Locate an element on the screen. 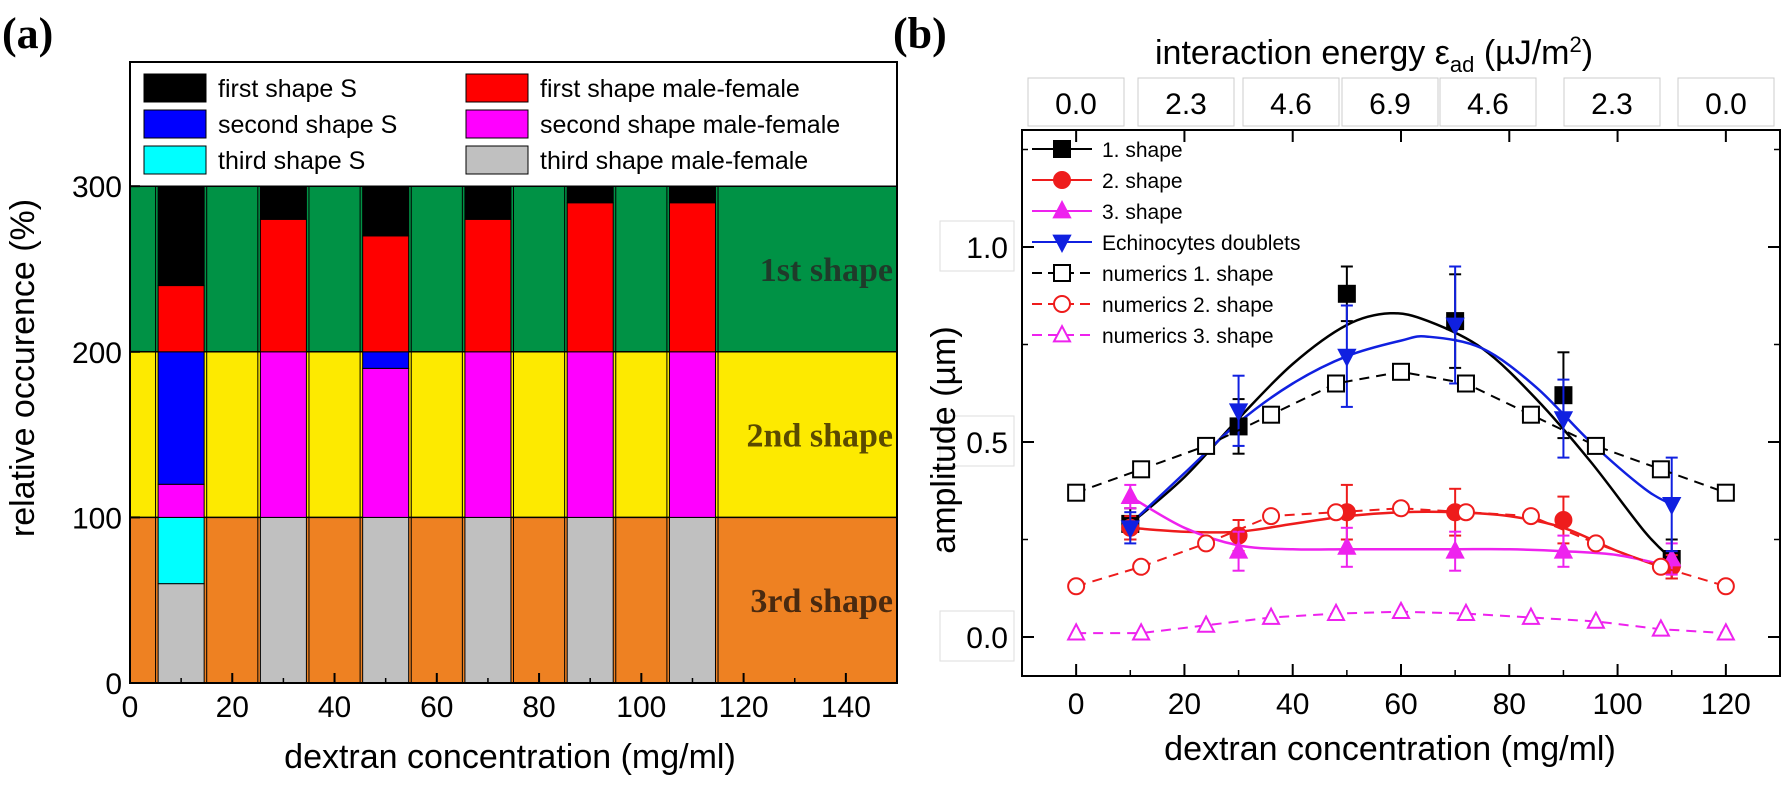 This screenshot has height=796, width=1786. top-axis-title-sup: 2 is located at coordinates (1576, 44).